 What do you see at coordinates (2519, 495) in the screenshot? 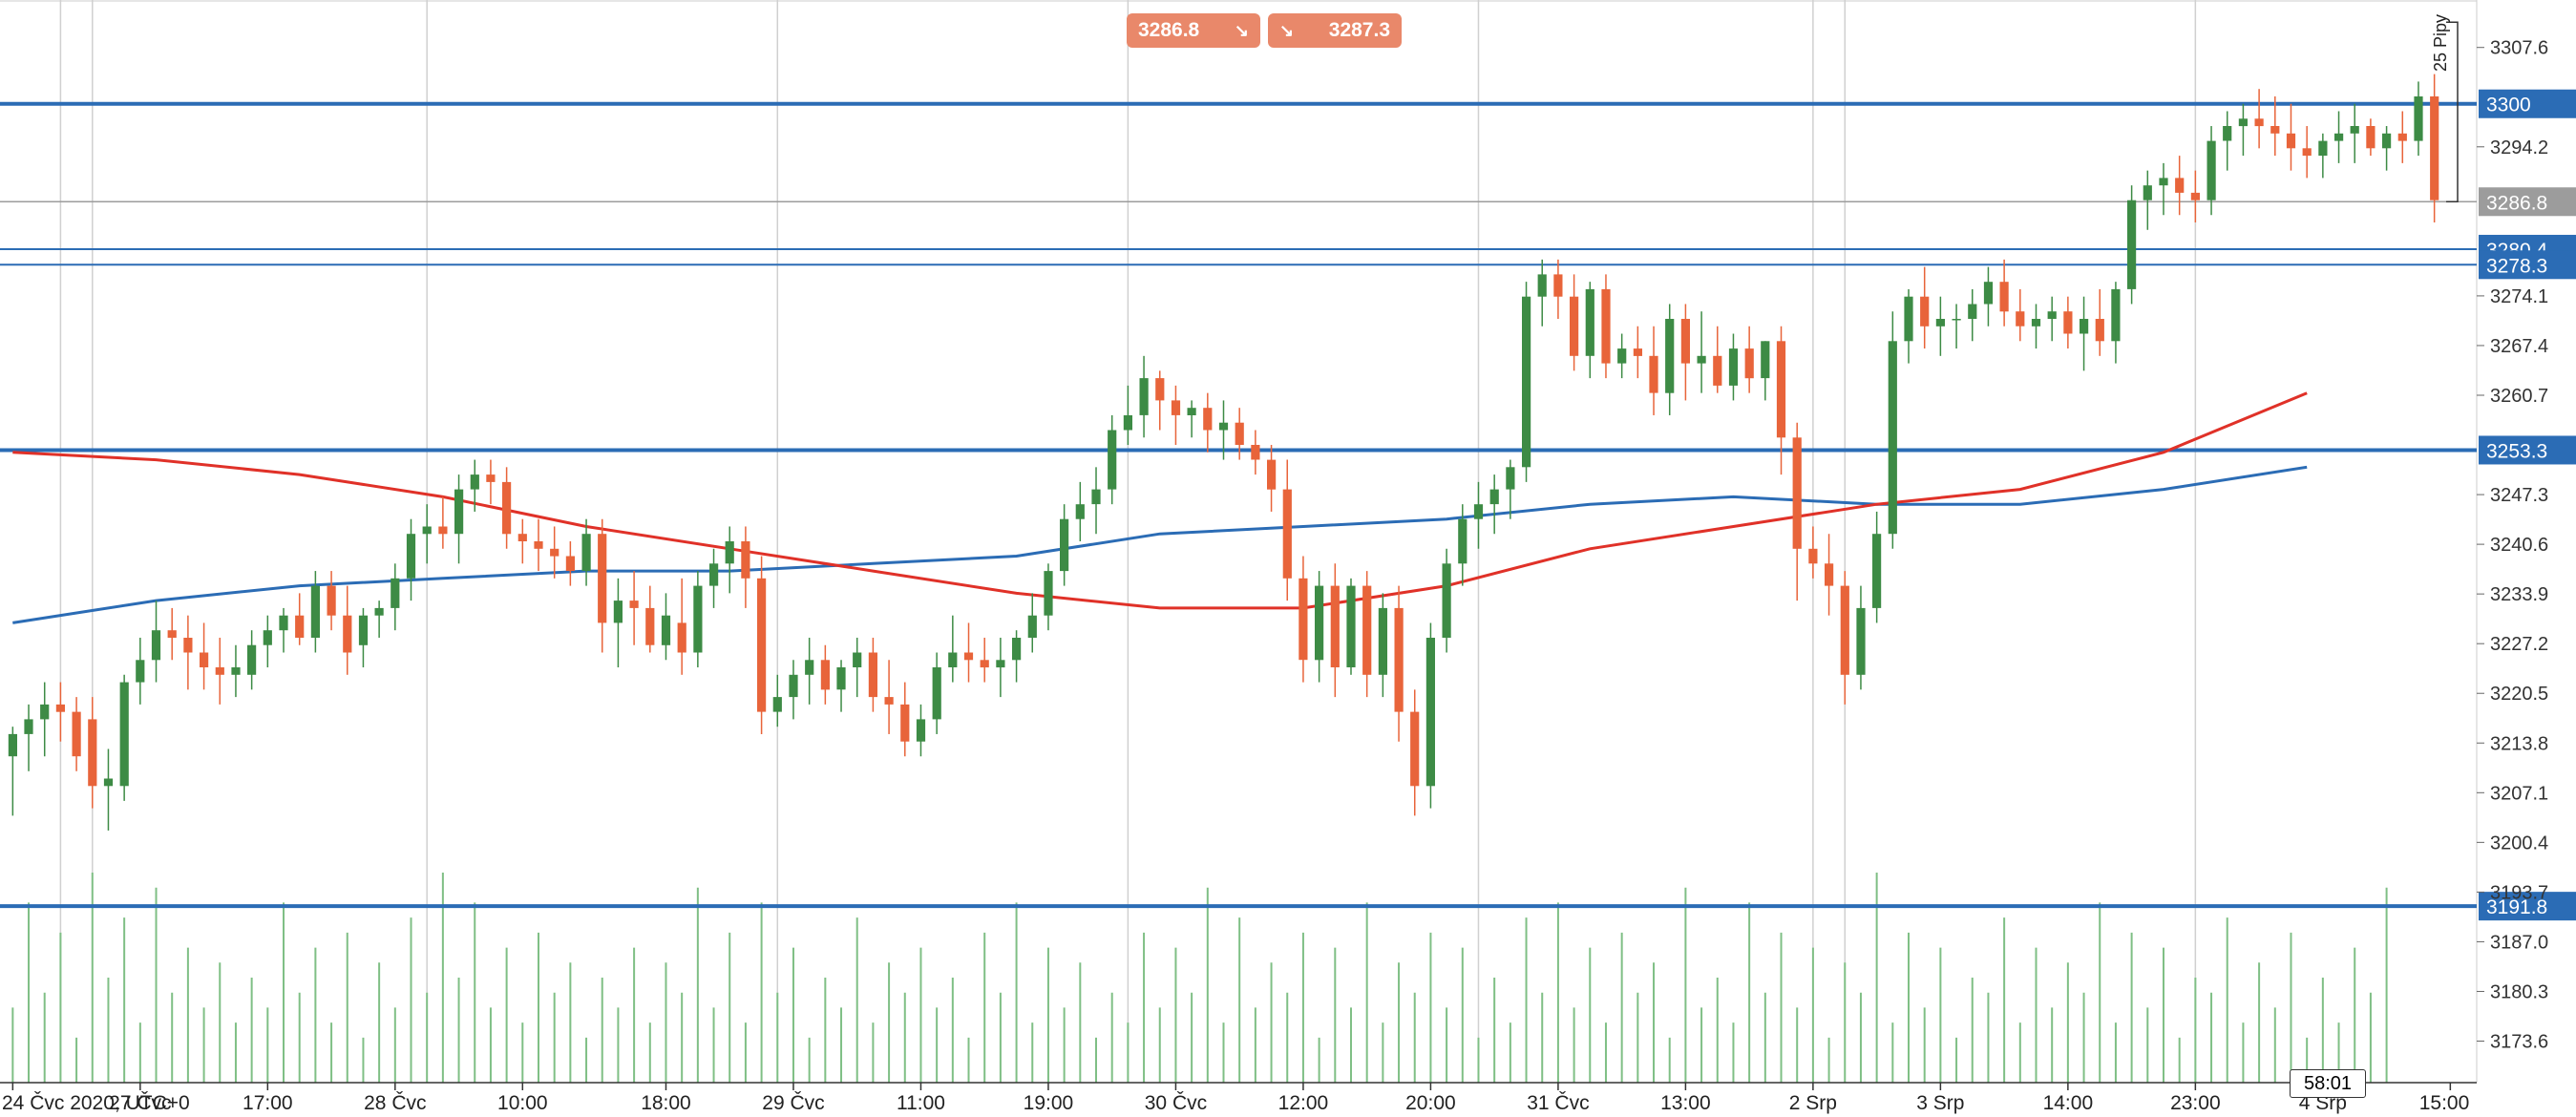
I see `y-tick-label: 3247.3` at bounding box center [2519, 495].